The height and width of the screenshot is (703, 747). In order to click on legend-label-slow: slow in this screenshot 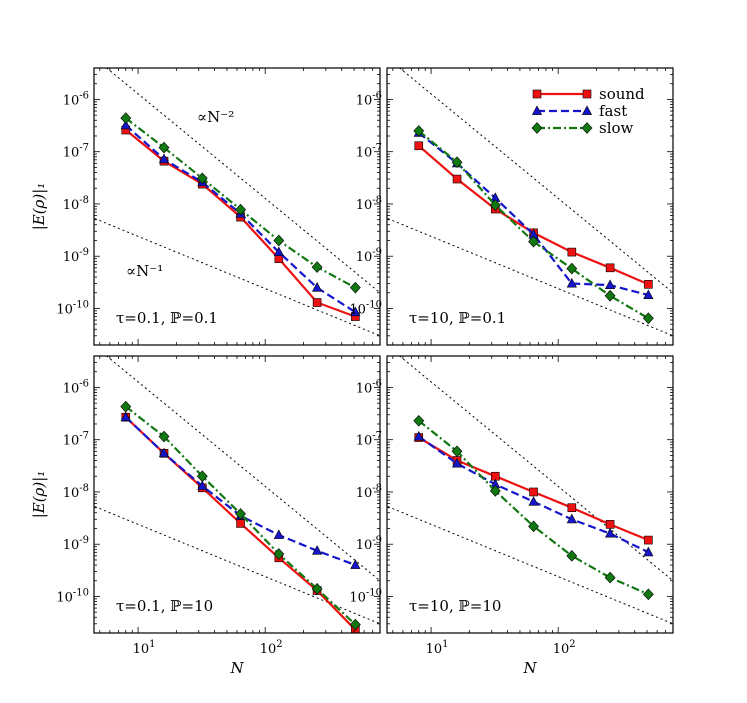, I will do `click(616, 128)`.